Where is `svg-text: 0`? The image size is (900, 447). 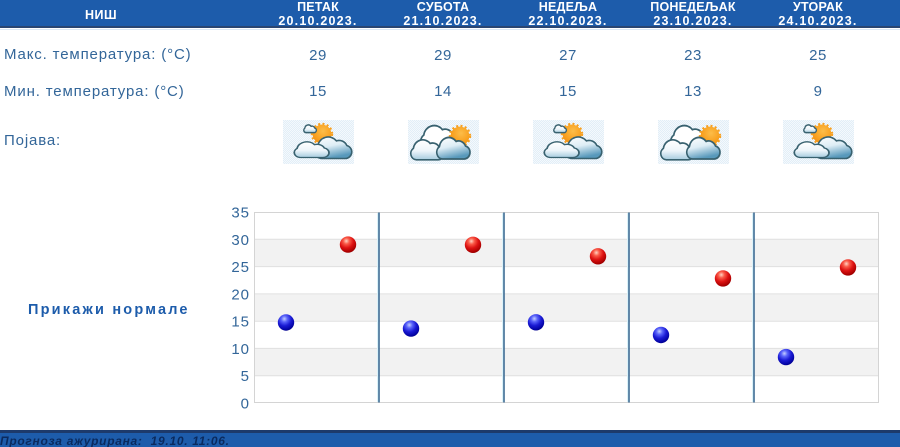
svg-text: 0 is located at coordinates (245, 403).